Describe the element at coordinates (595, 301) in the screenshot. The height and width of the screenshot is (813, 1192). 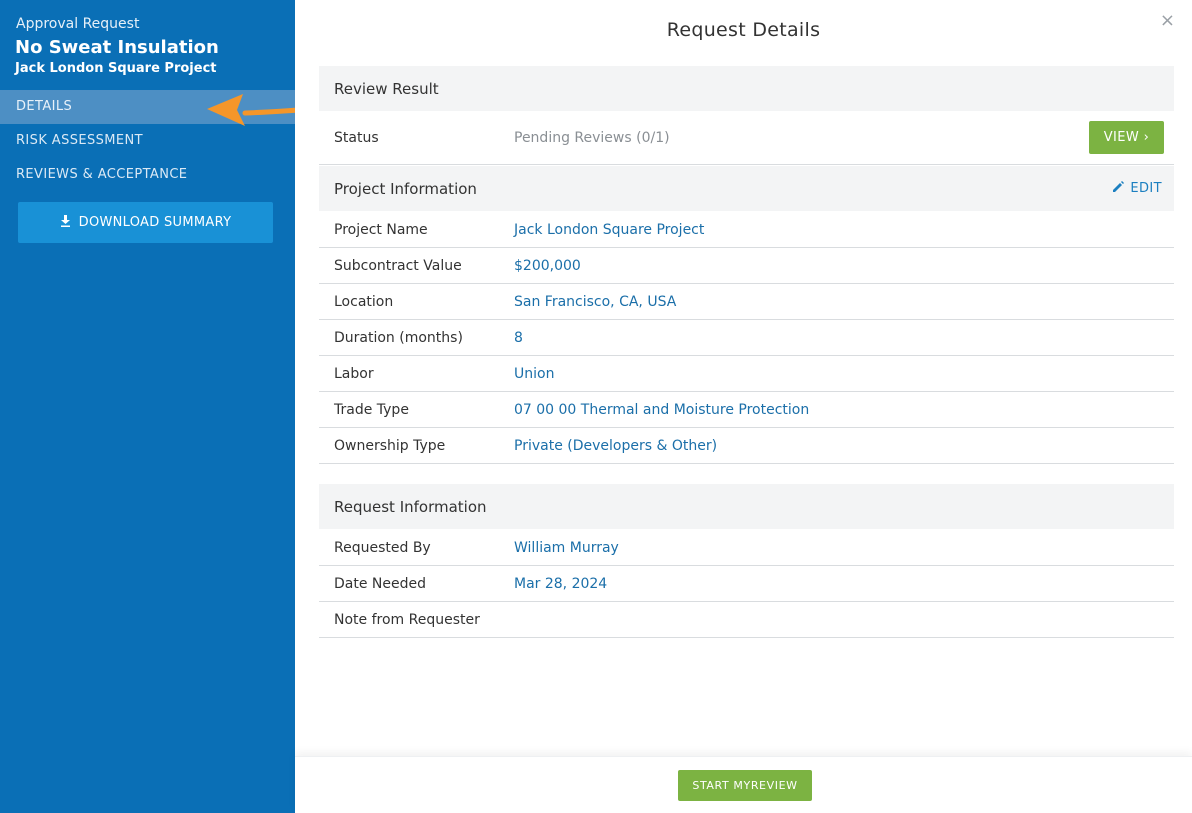
I see `row-value: San Francisco, CA, USA` at that location.